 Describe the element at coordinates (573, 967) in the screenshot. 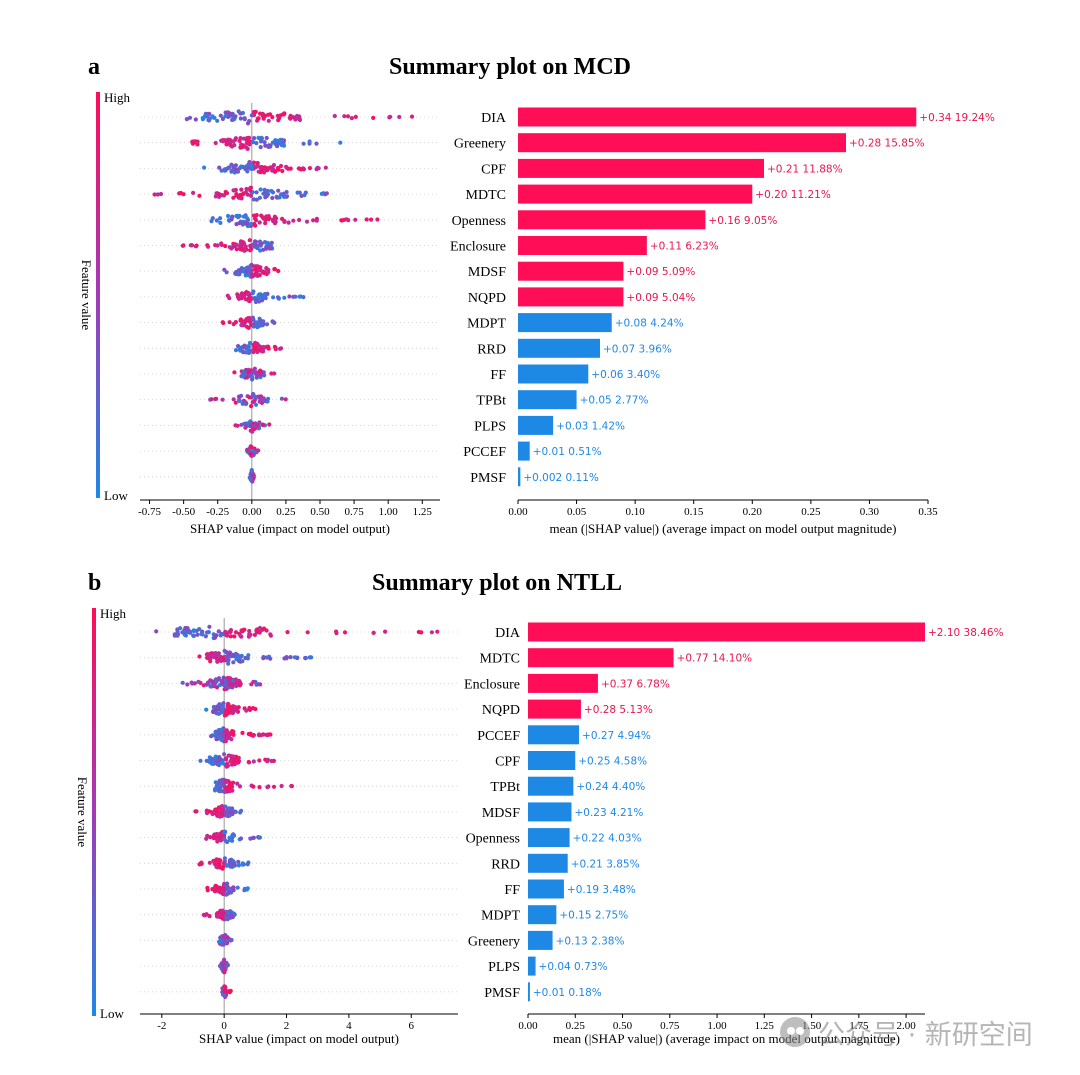

I see `bar-value-label: +0.04 0.73%` at that location.